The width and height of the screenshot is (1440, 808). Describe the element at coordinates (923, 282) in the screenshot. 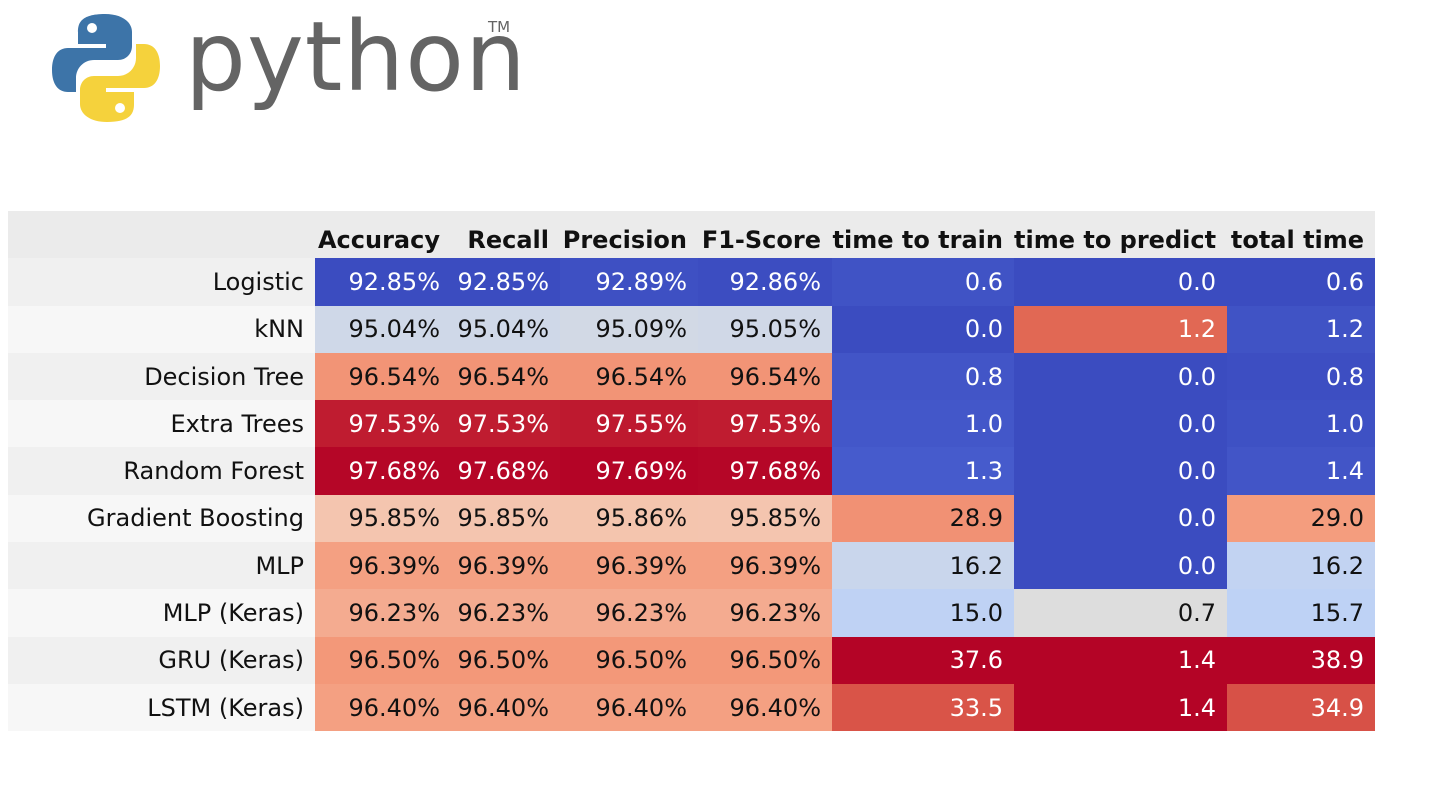

I see `cell-logistic-time-to-train: 0.6` at that location.